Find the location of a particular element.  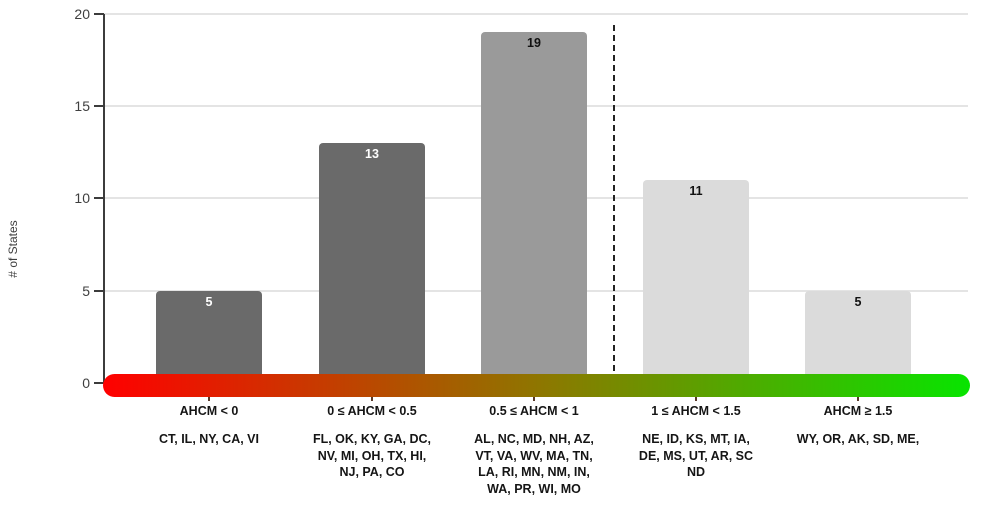

bar-ahcm-ge-1_5: 5 is located at coordinates (858, 337).